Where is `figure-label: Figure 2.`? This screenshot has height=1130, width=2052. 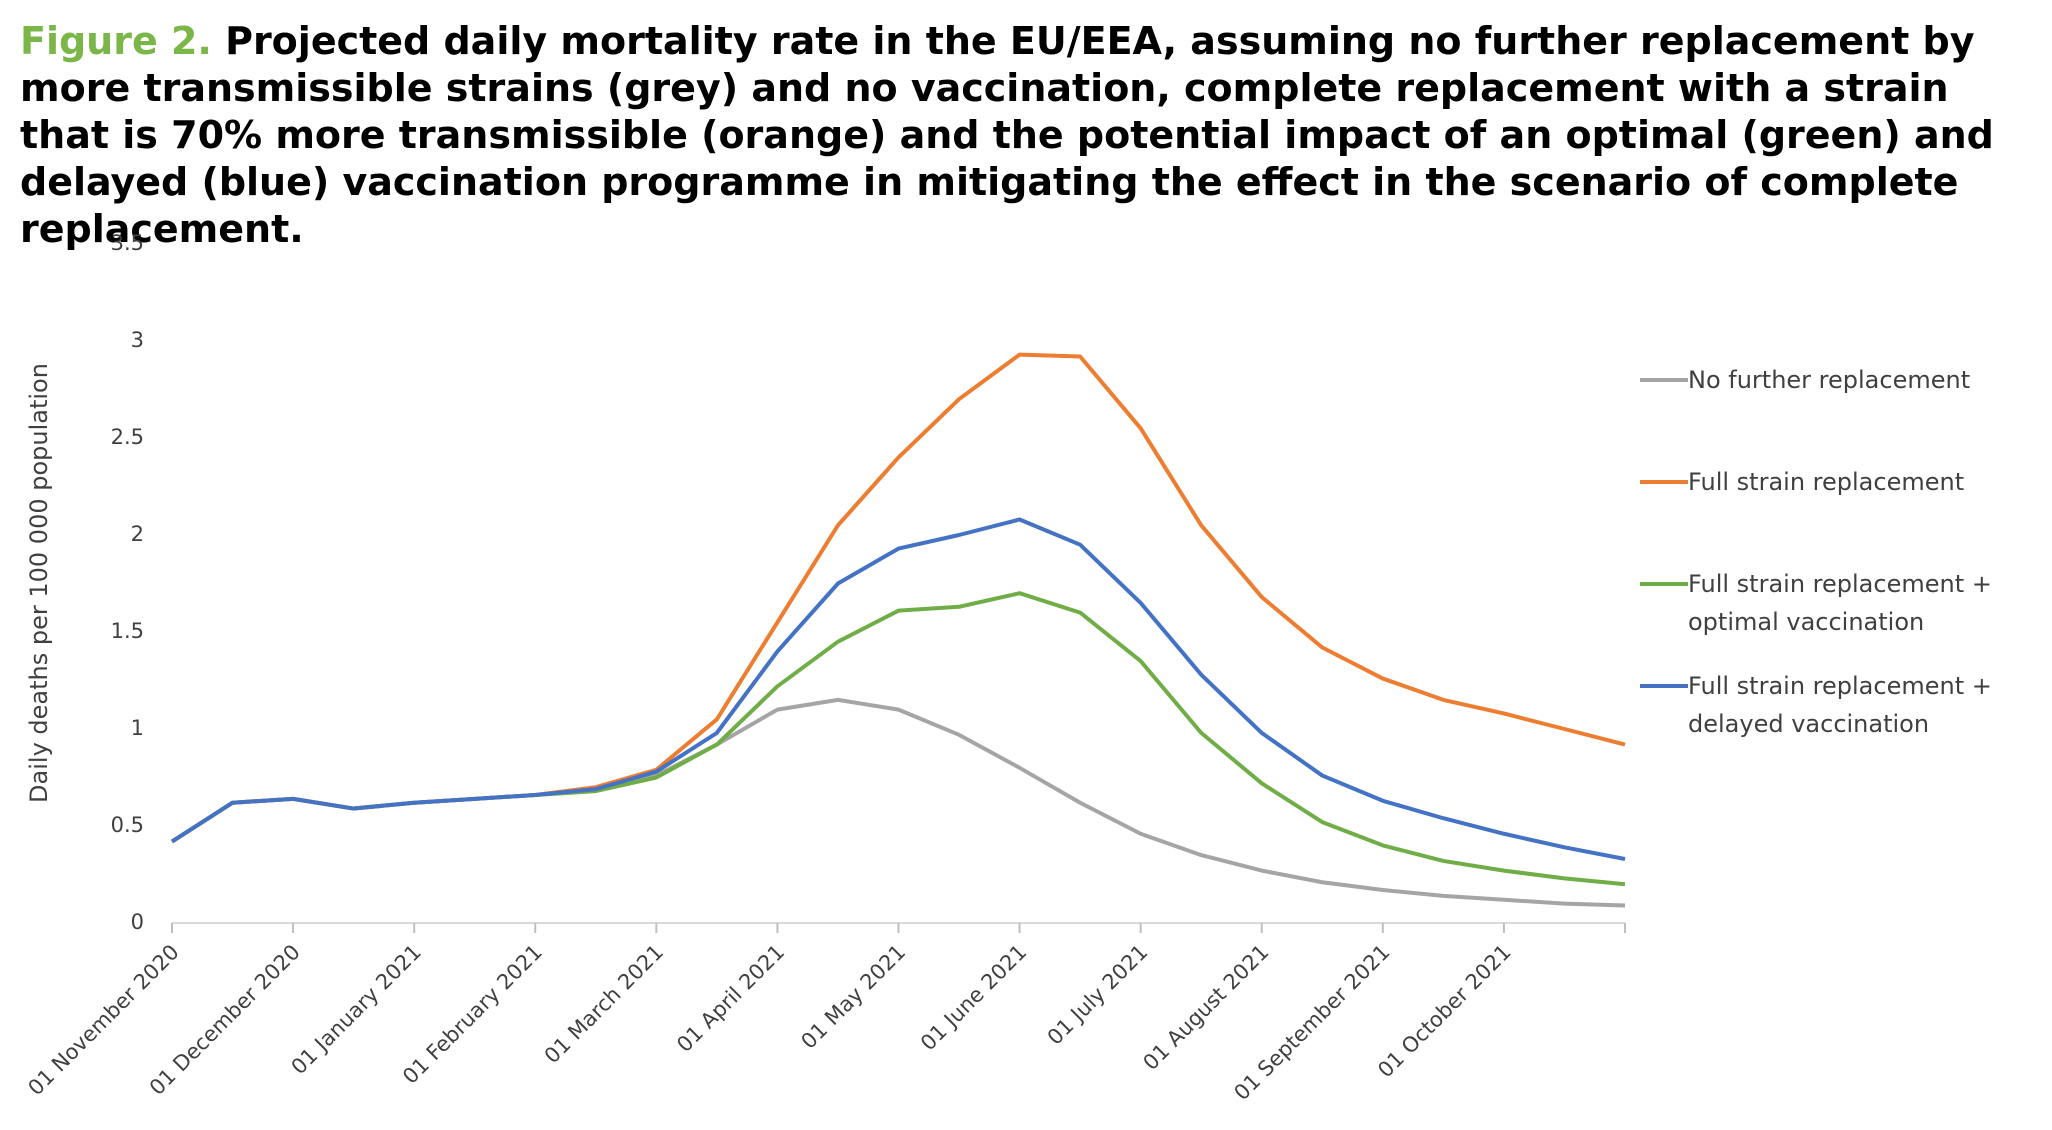 figure-label: Figure 2. is located at coordinates (116, 41).